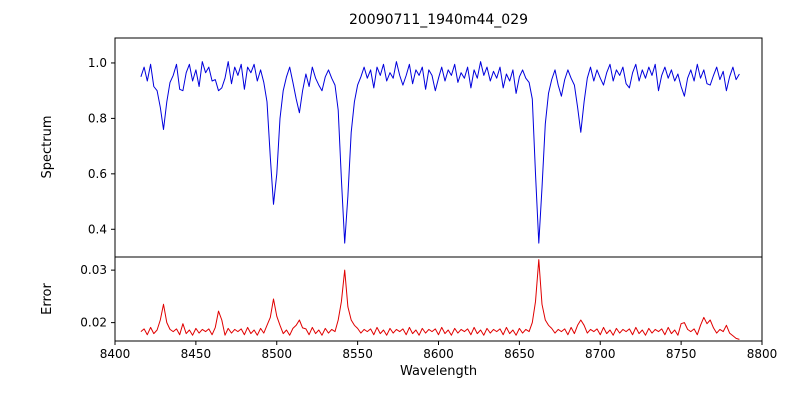 The width and height of the screenshot is (800, 400). What do you see at coordinates (97, 118) in the screenshot?
I see `spectrum-ytick-label: 0.8` at bounding box center [97, 118].